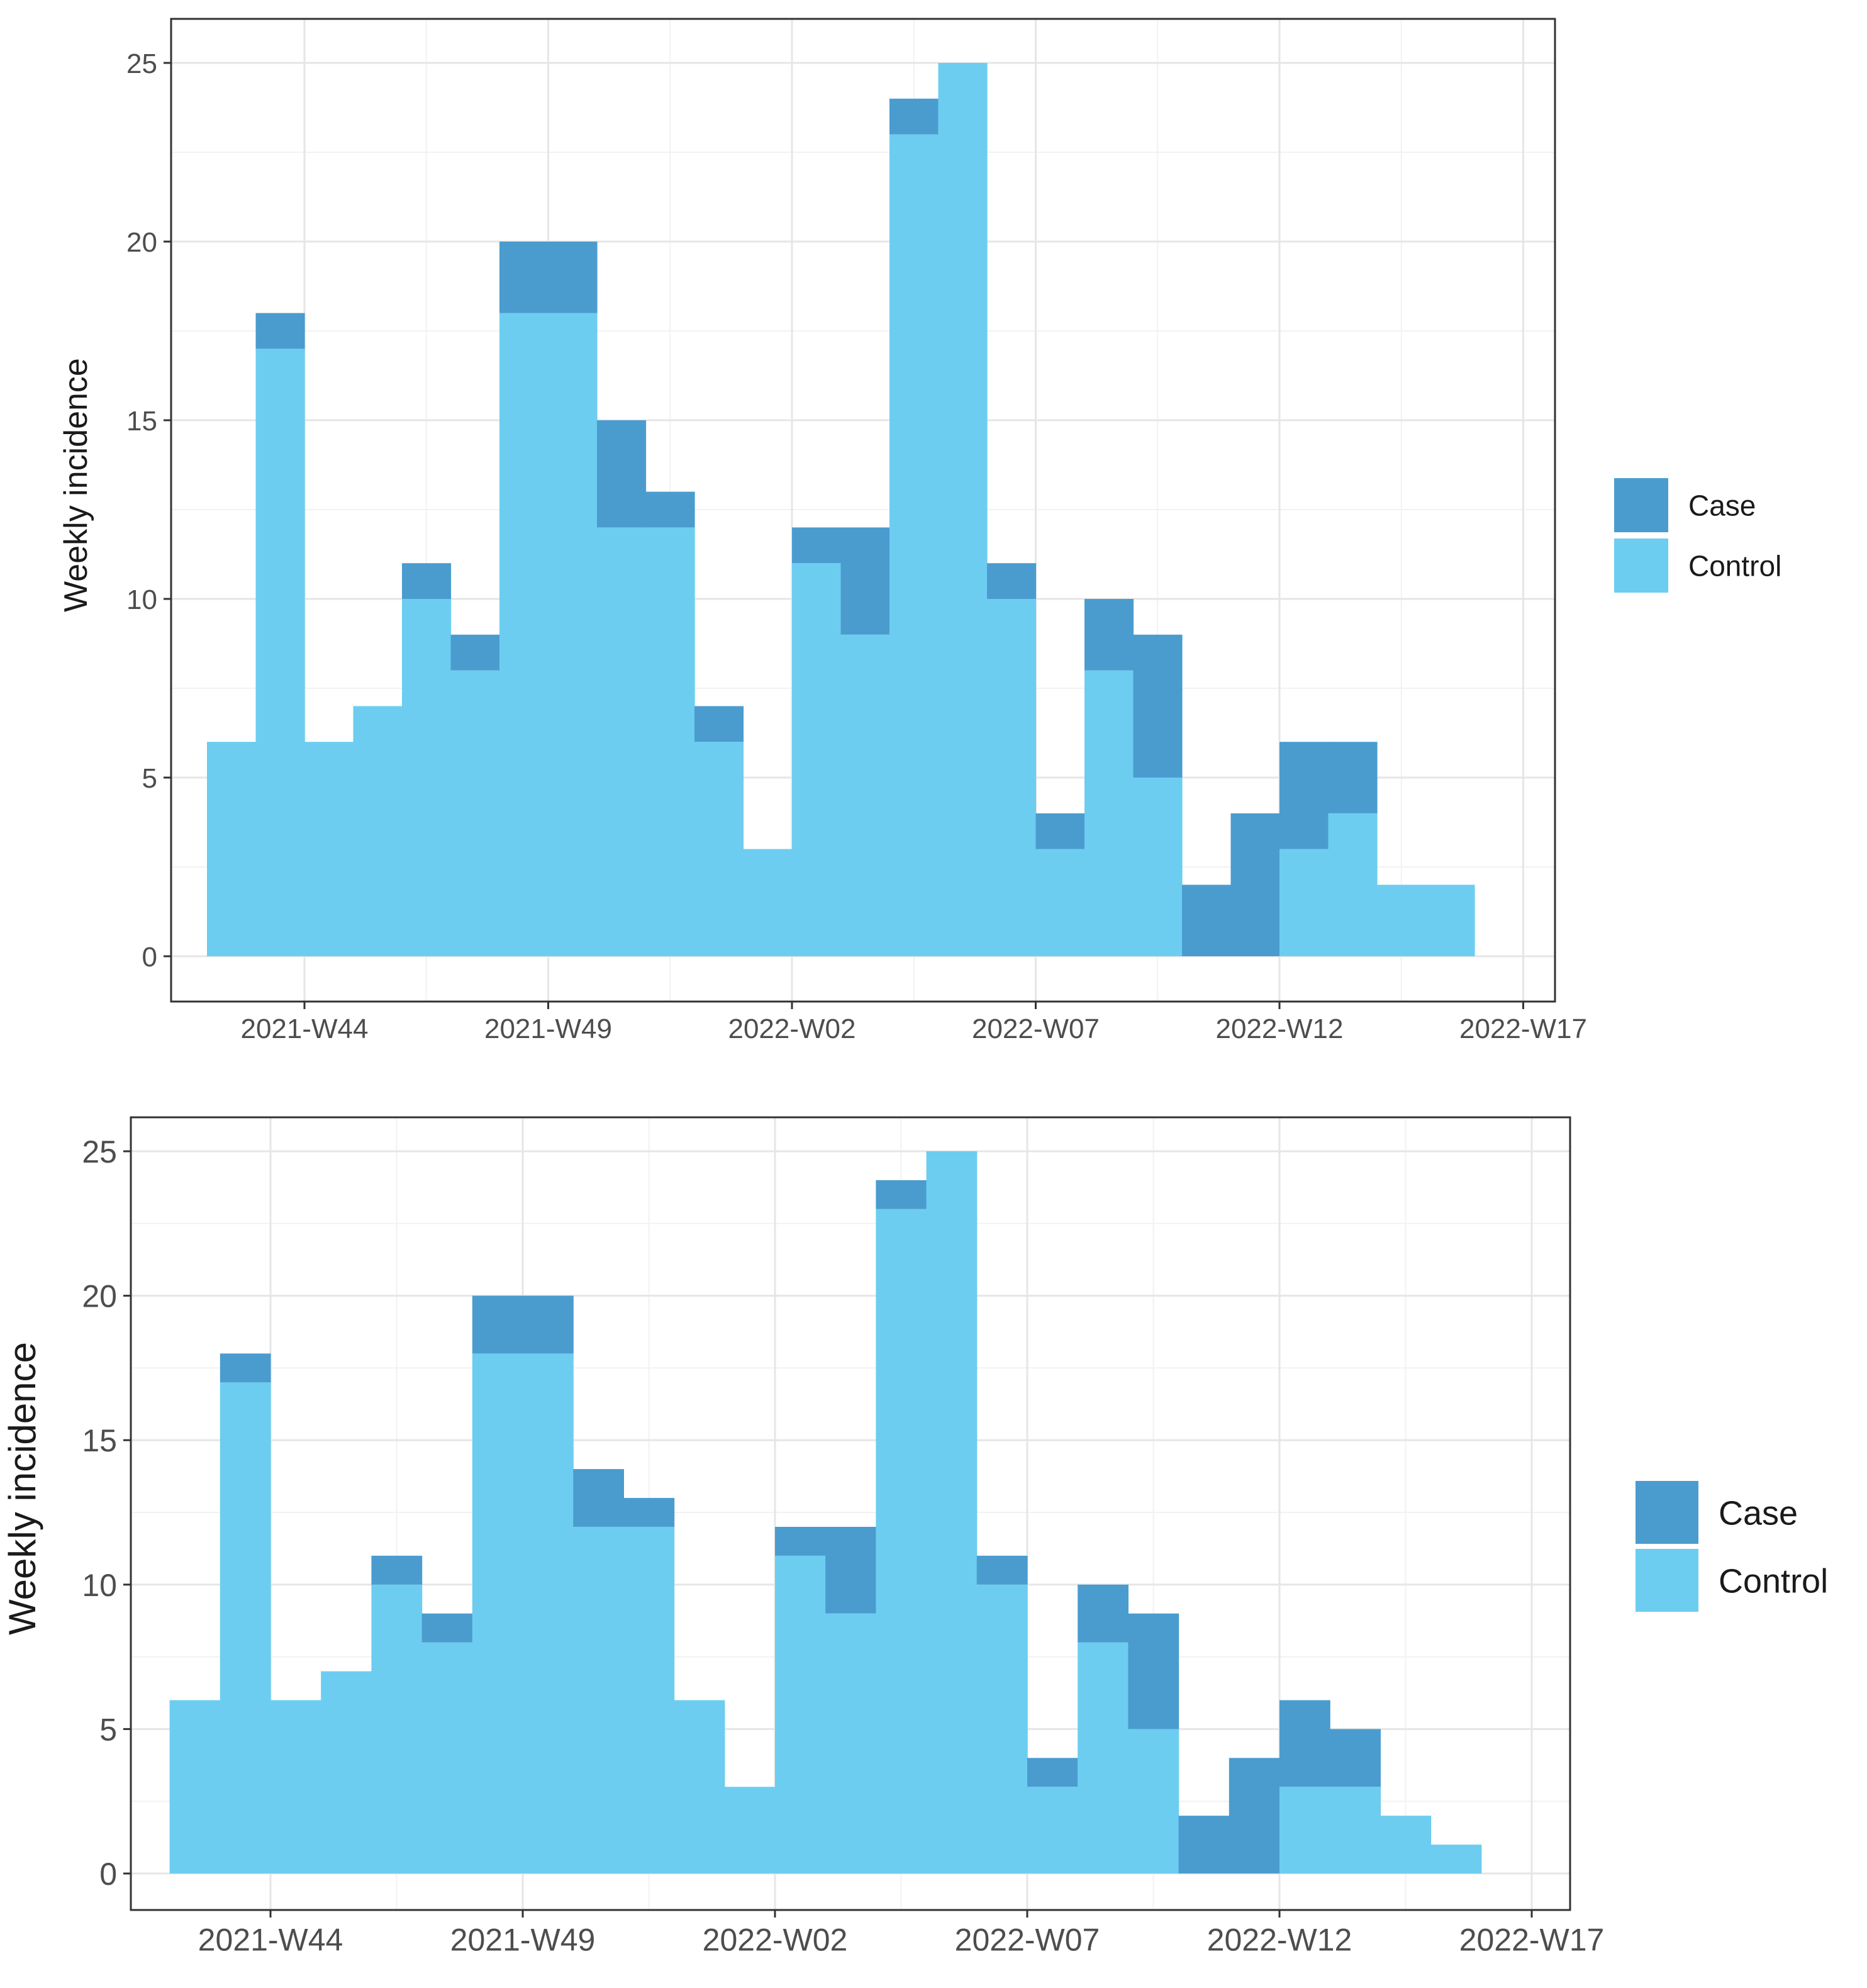  I want to click on x-tick-label: 2022-W12, so click(1279, 1941).